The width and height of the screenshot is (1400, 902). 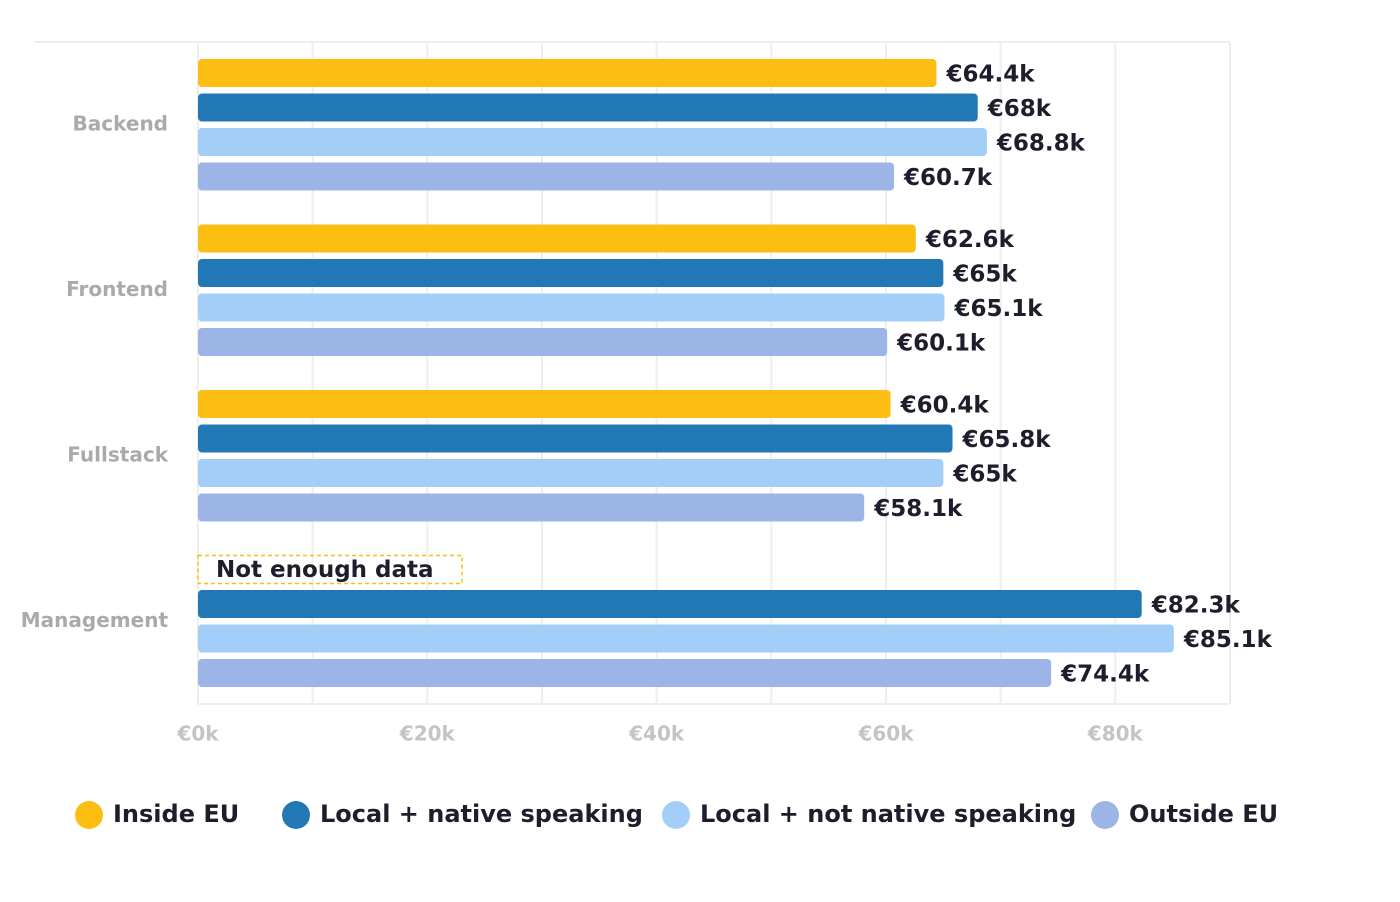 I want to click on no-data-box, so click(x=330, y=569).